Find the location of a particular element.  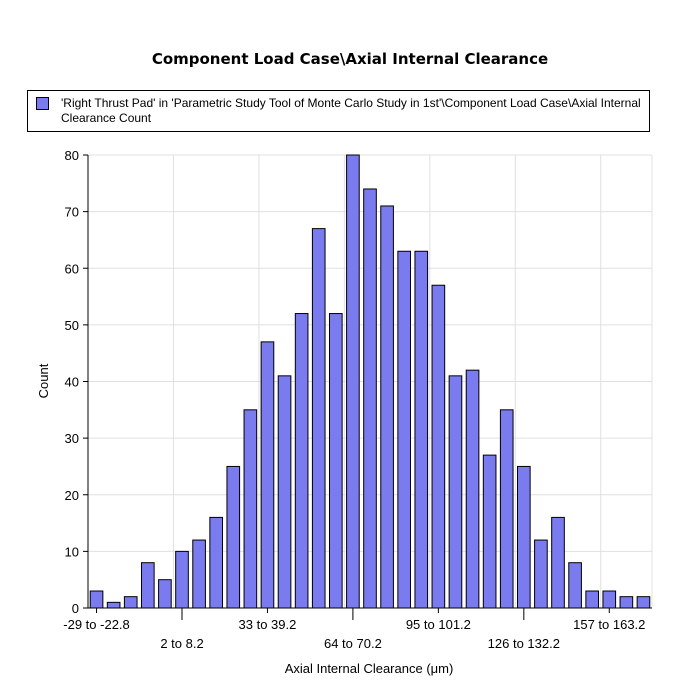

y-tick-label-80: 80 is located at coordinates (72, 155).